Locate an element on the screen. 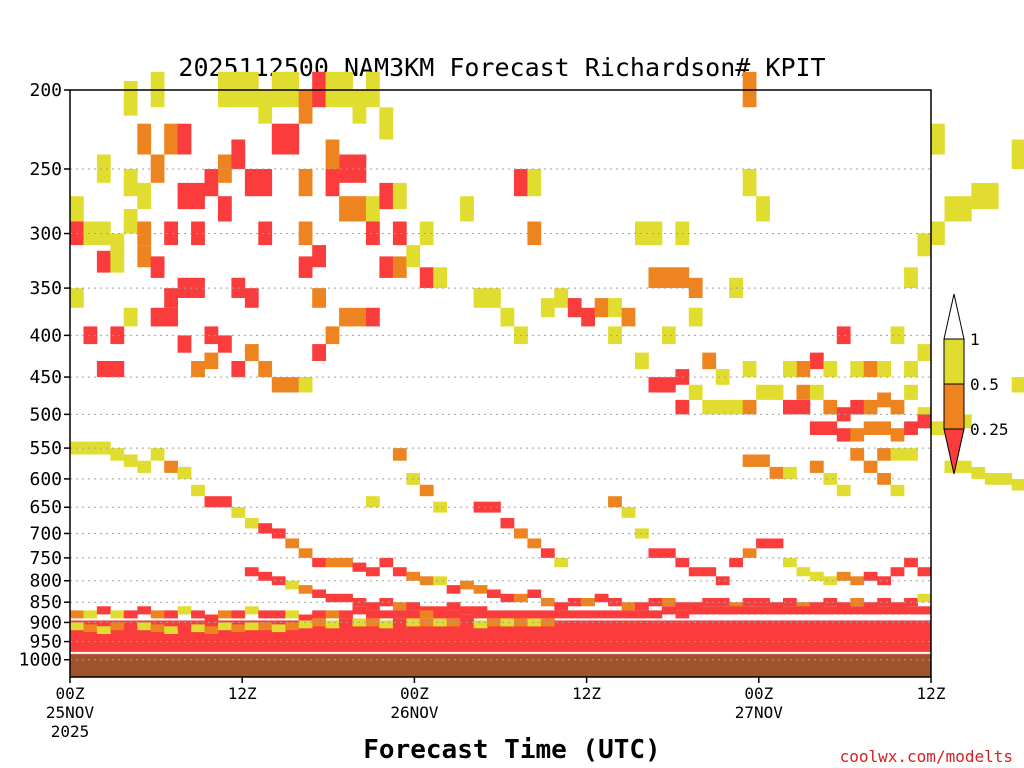  y-tick-label: 650 is located at coordinates (45, 507).